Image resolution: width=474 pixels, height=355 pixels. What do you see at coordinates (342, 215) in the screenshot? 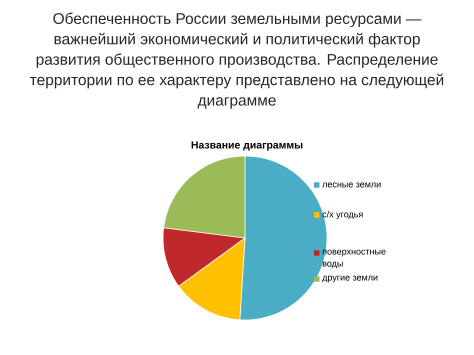
I see `legend-label: с/х угодья` at bounding box center [342, 215].